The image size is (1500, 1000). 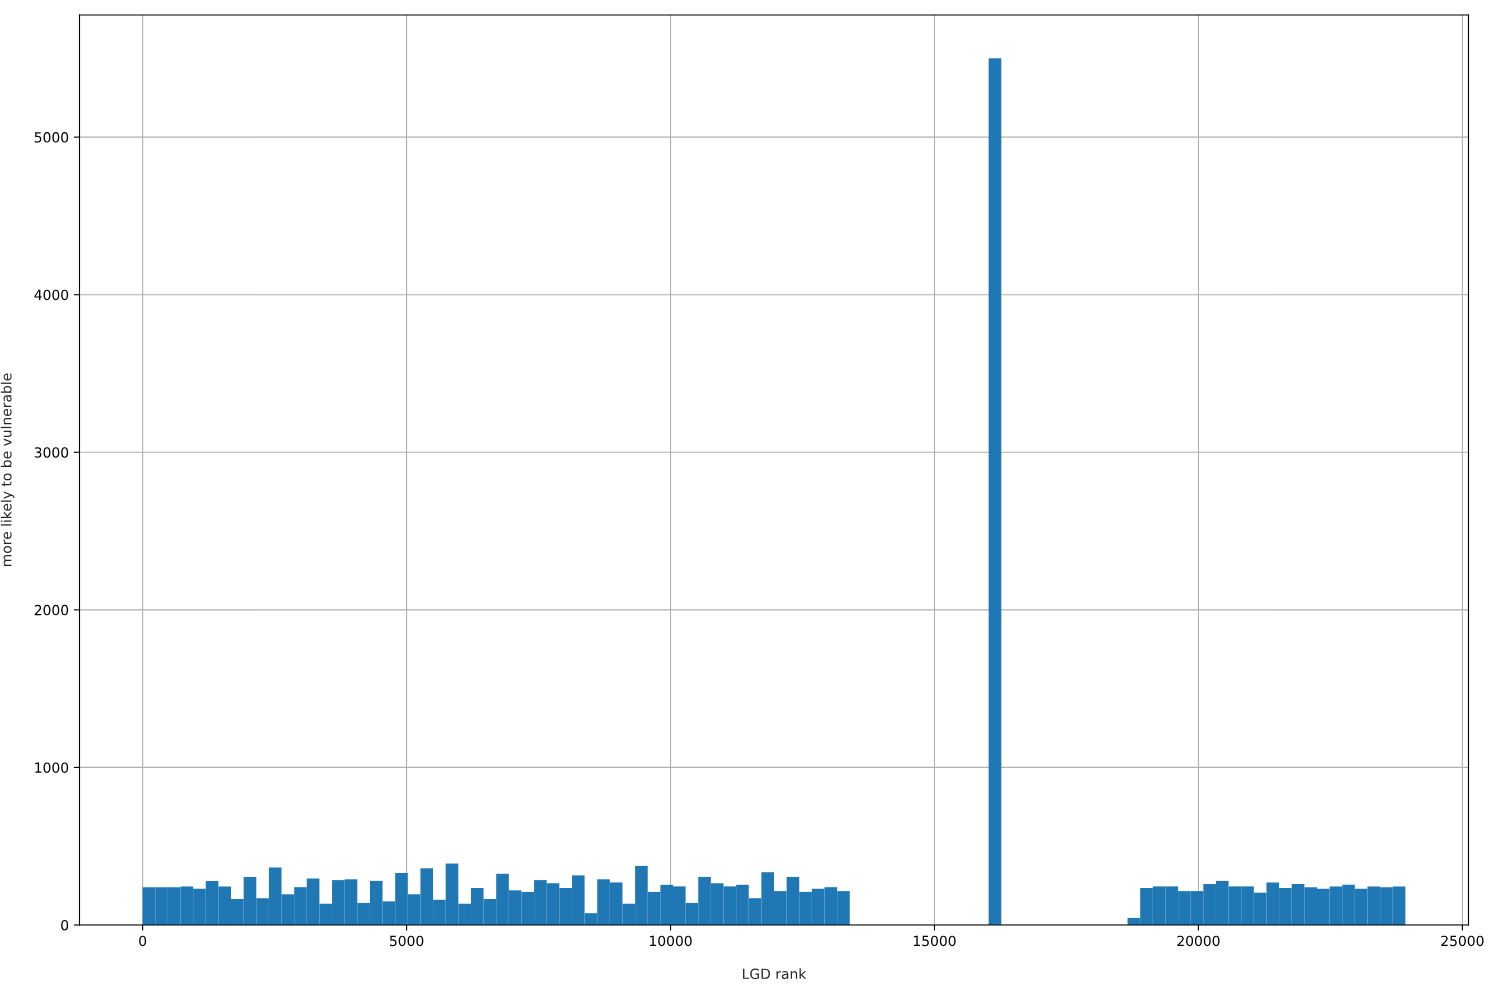 What do you see at coordinates (1462, 941) in the screenshot?
I see `x-tick-label: 25000` at bounding box center [1462, 941].